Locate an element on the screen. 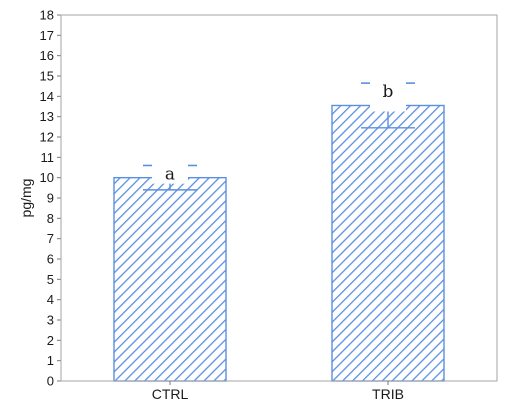 The height and width of the screenshot is (407, 522). y-tick-label: 8 is located at coordinates (50, 218).